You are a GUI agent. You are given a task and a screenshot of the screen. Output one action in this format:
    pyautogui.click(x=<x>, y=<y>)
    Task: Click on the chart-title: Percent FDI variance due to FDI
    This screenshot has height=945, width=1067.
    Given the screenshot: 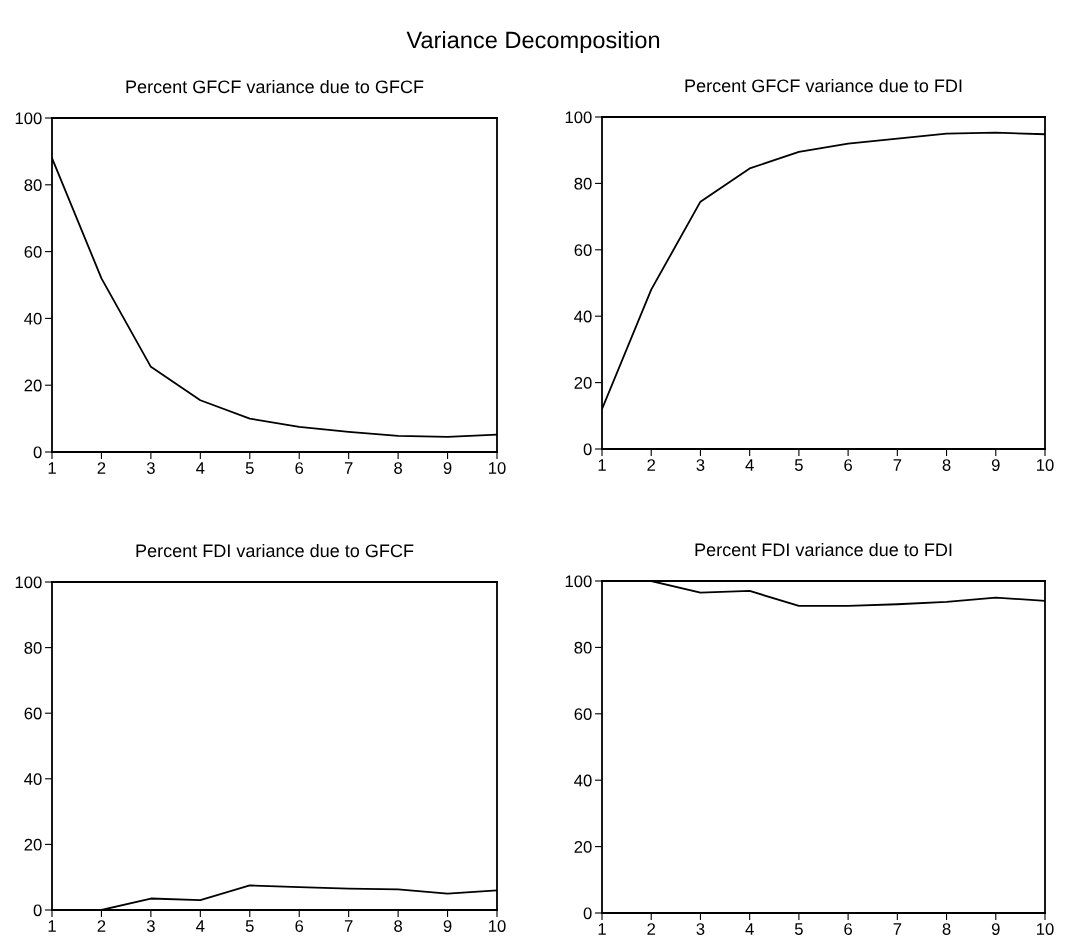 What is the action you would take?
    pyautogui.click(x=823, y=549)
    